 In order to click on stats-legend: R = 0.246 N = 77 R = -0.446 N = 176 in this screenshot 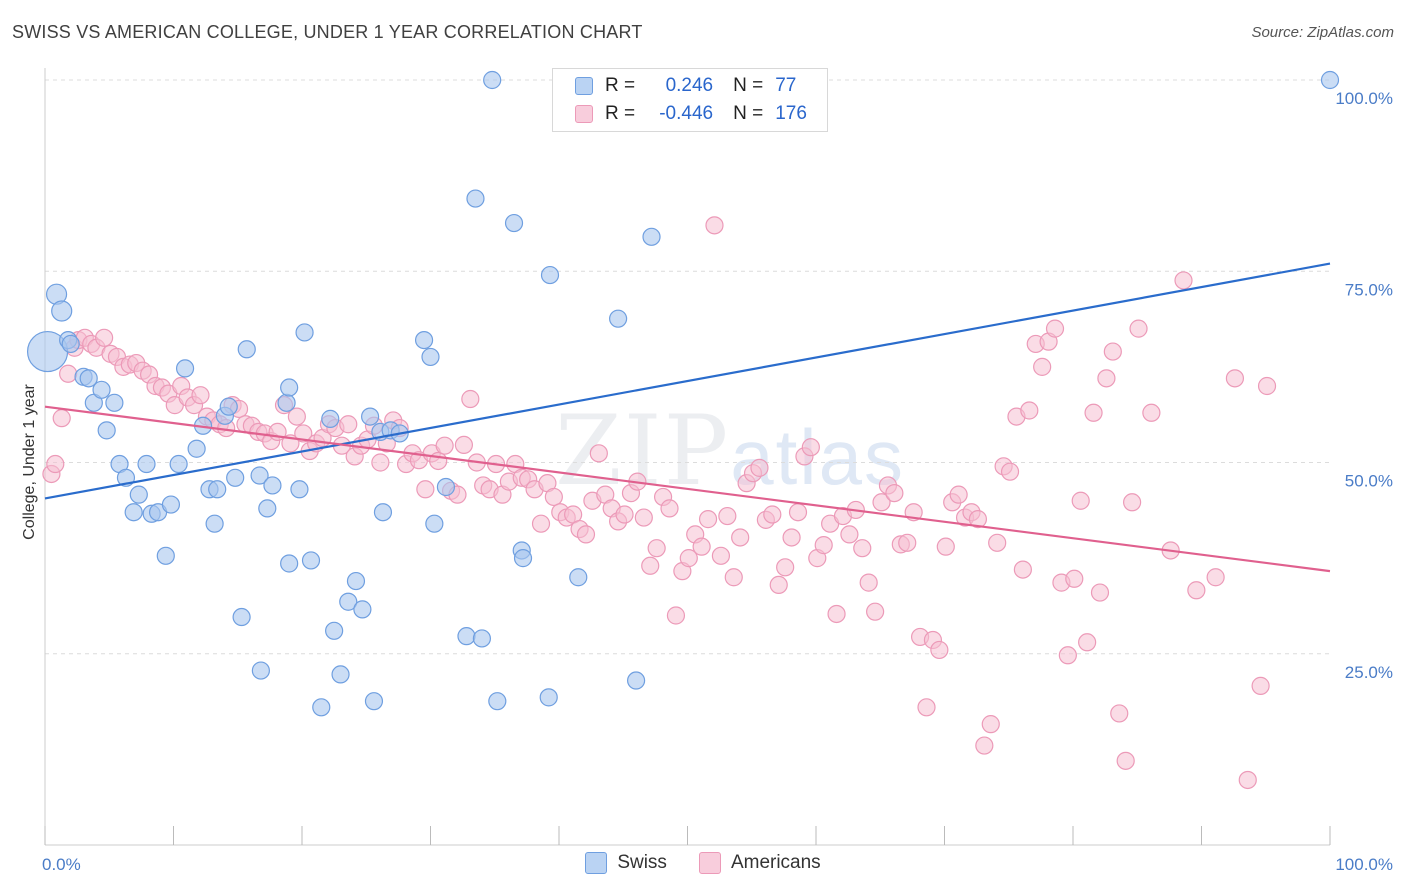, I will do `click(690, 100)`.